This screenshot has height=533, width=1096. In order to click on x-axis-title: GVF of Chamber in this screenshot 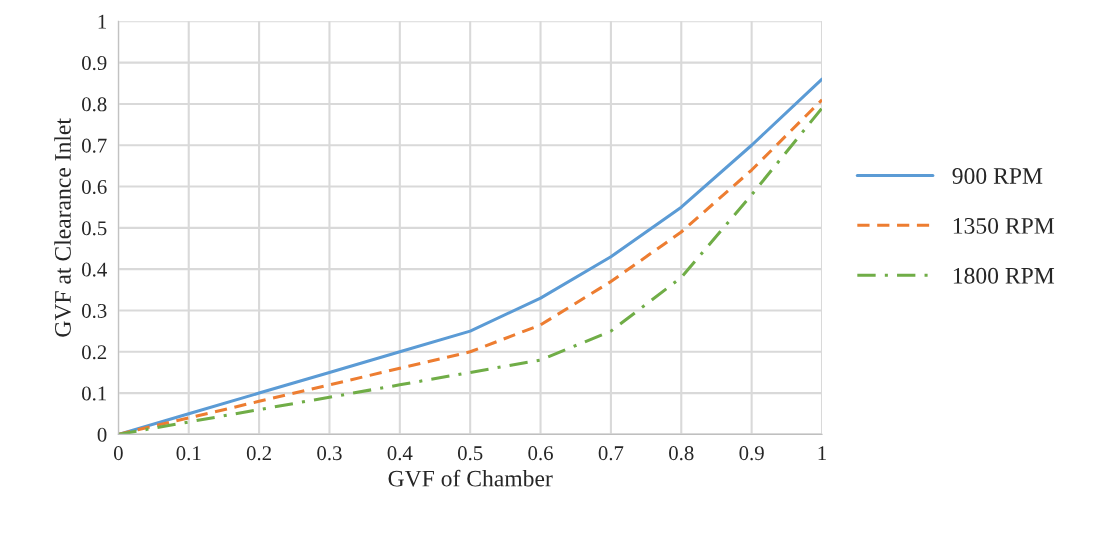, I will do `click(470, 478)`.